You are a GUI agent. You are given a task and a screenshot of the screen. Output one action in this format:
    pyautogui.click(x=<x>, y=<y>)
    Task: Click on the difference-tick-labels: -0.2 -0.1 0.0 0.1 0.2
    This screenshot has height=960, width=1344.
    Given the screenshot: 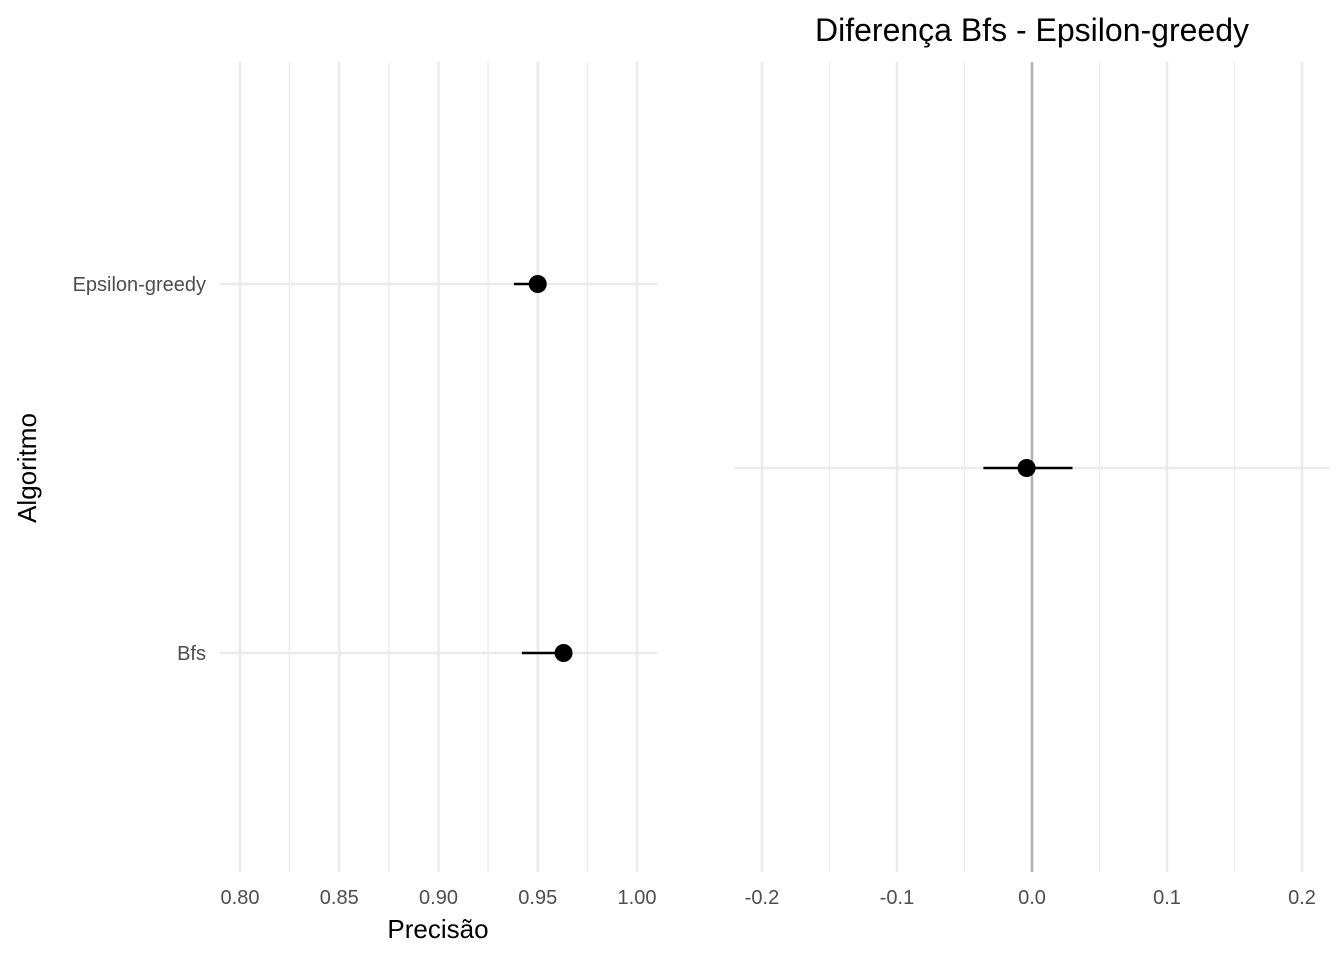 What is the action you would take?
    pyautogui.click(x=1030, y=898)
    